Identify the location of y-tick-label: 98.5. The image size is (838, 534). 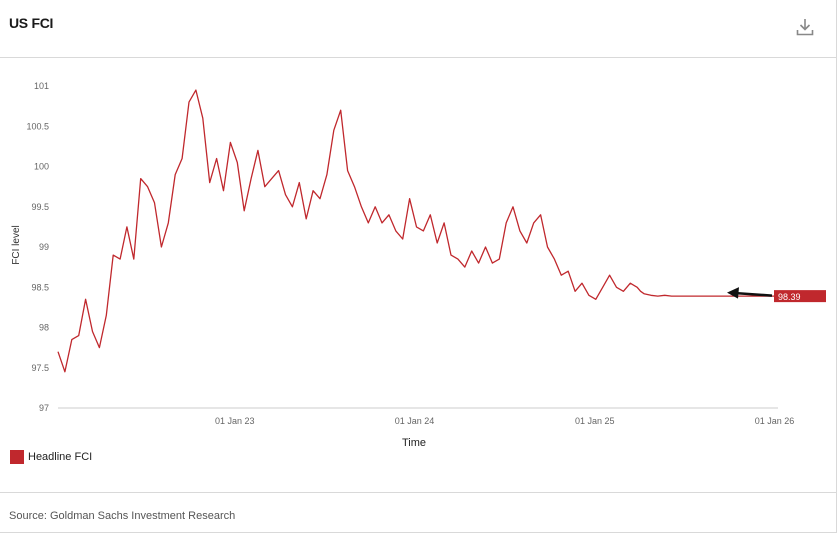
(40, 287).